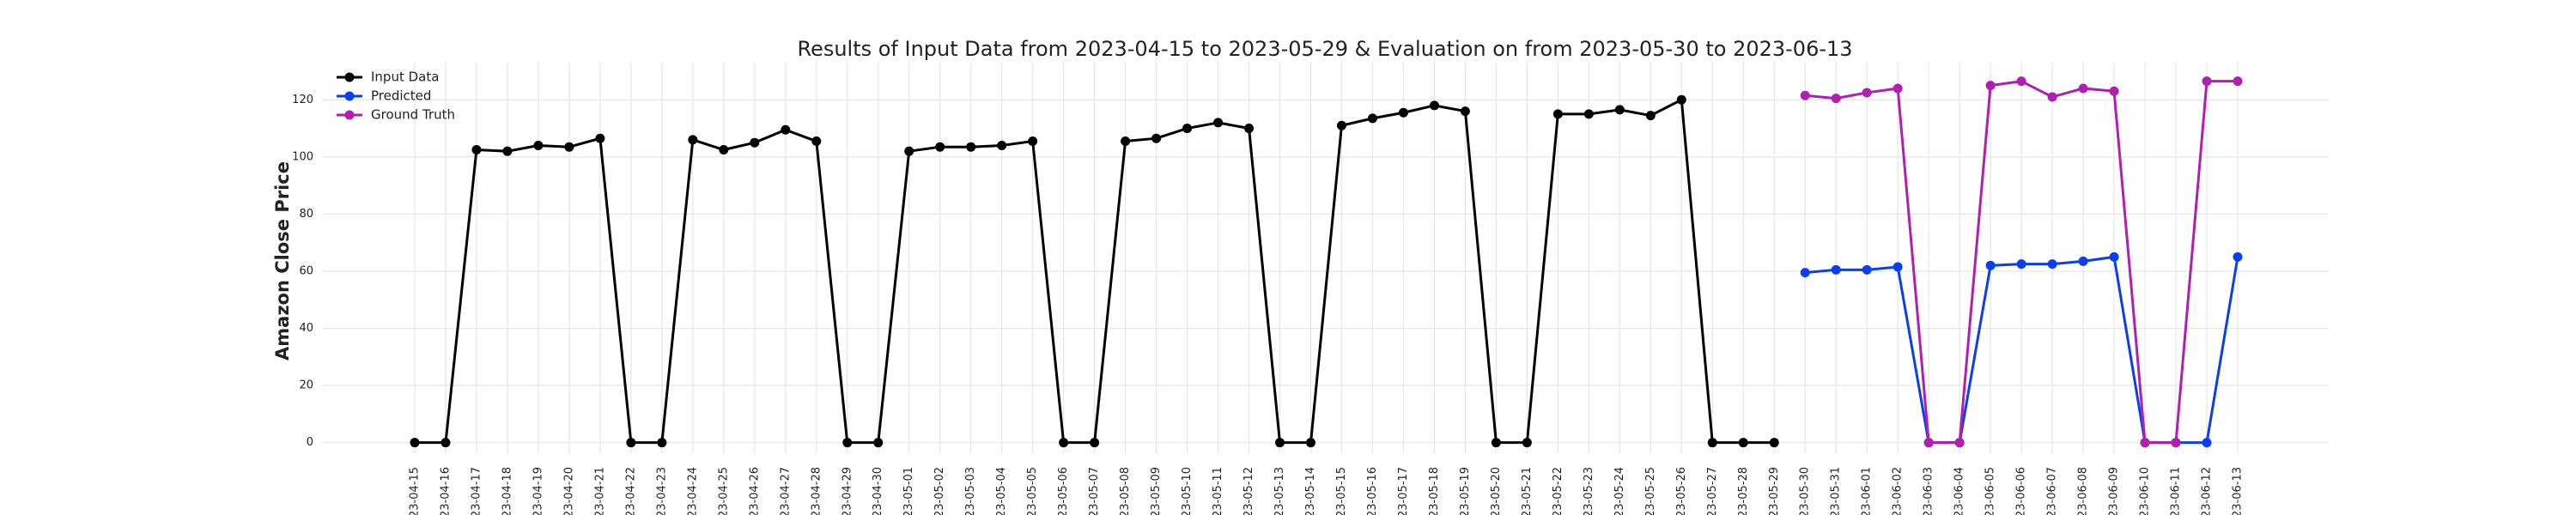 The height and width of the screenshot is (515, 2576). I want to click on x-tick-label: 2023-06-08, so click(2083, 491).